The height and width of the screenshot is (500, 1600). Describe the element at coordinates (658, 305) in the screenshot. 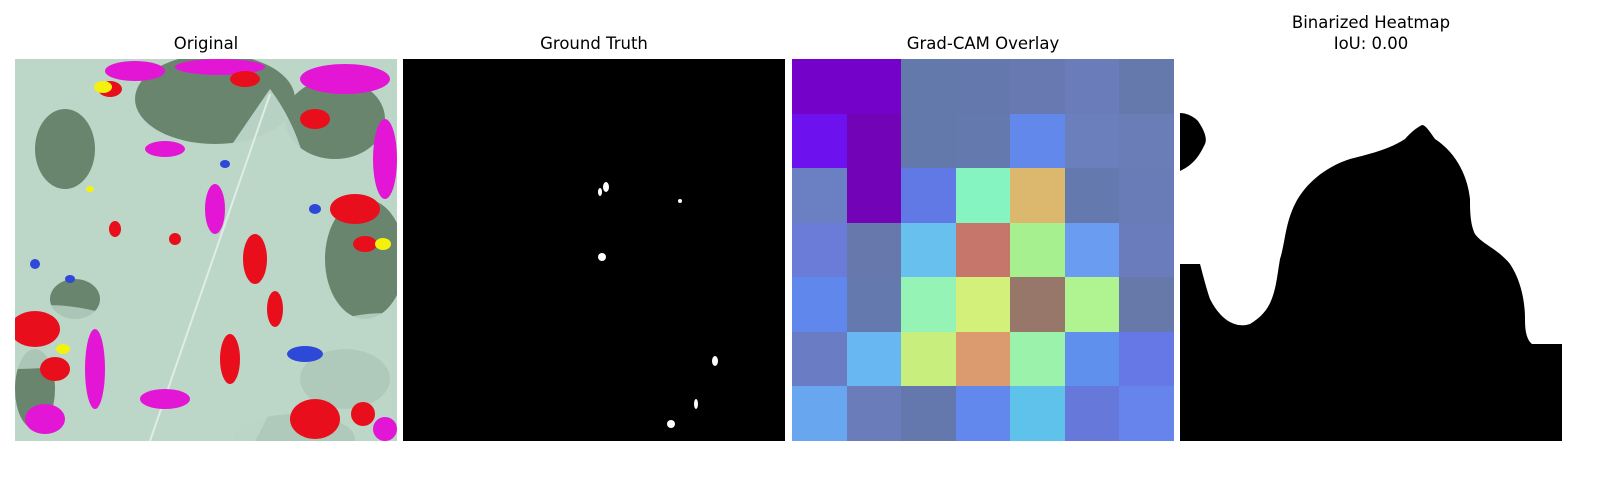

I see `mask-foreground-blobs` at that location.